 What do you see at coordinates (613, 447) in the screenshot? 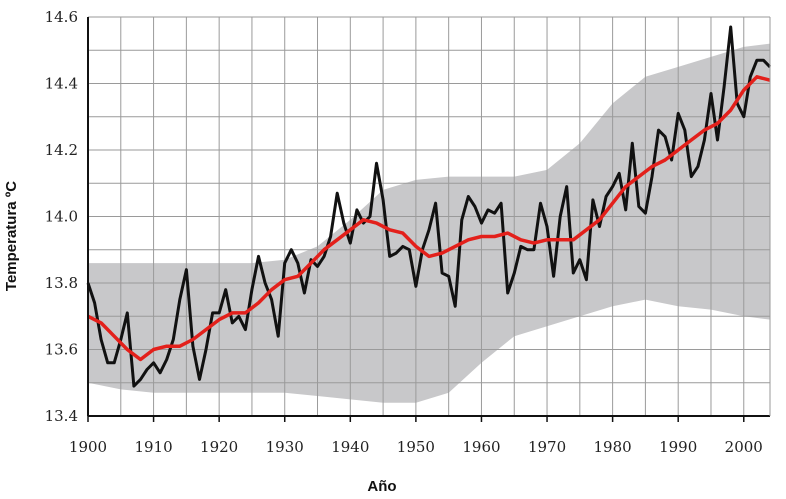
I see `x-tick-label: 1980` at bounding box center [613, 447].